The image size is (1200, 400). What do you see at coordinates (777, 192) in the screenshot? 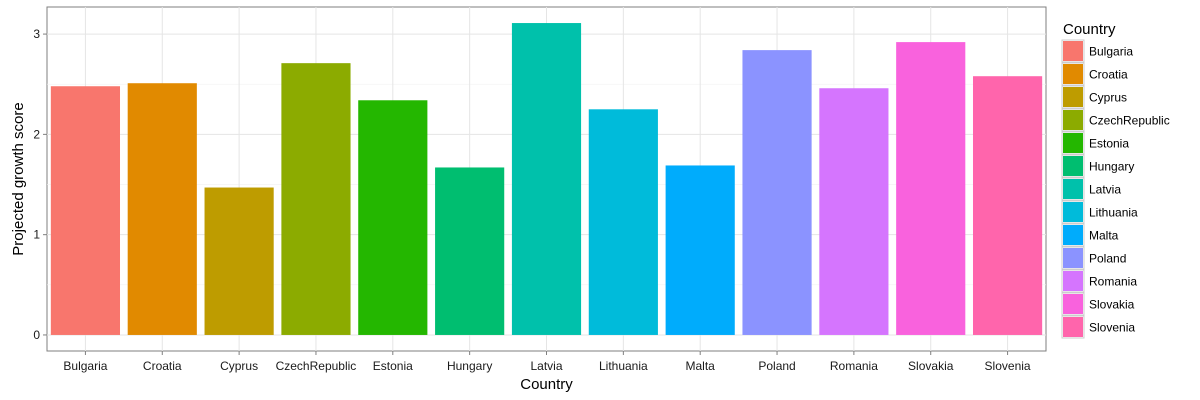
I see `bar-poland` at bounding box center [777, 192].